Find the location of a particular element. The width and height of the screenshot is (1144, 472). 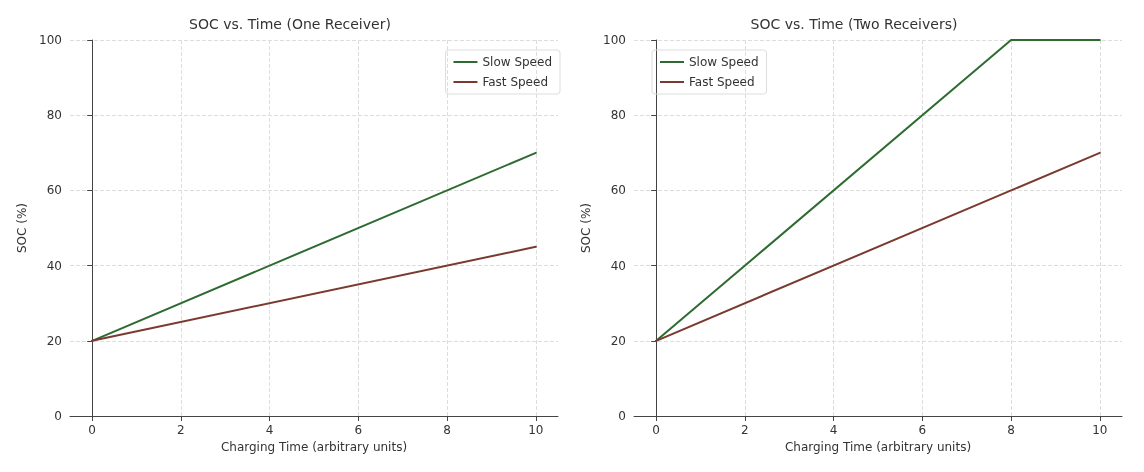

chart-title: SOC vs. Time (One Receiver) is located at coordinates (290, 24).